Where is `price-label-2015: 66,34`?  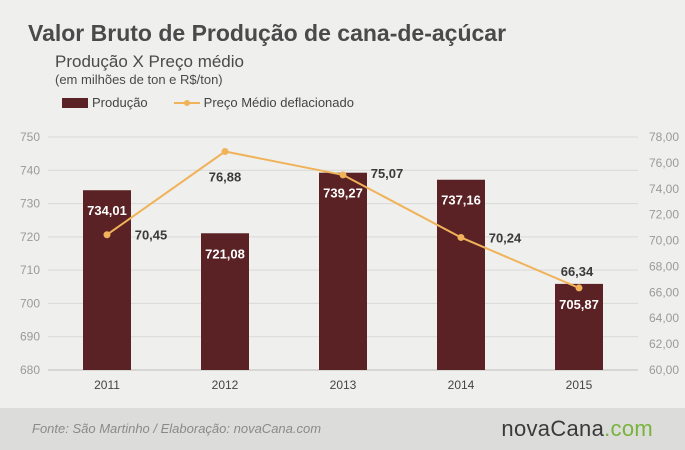 price-label-2015: 66,34 is located at coordinates (577, 271).